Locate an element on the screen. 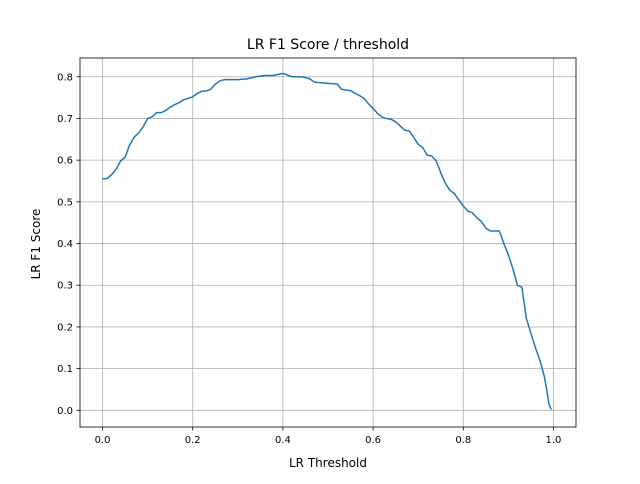 This screenshot has height=484, width=640. x-axis-label: LR Threshold is located at coordinates (328, 463).